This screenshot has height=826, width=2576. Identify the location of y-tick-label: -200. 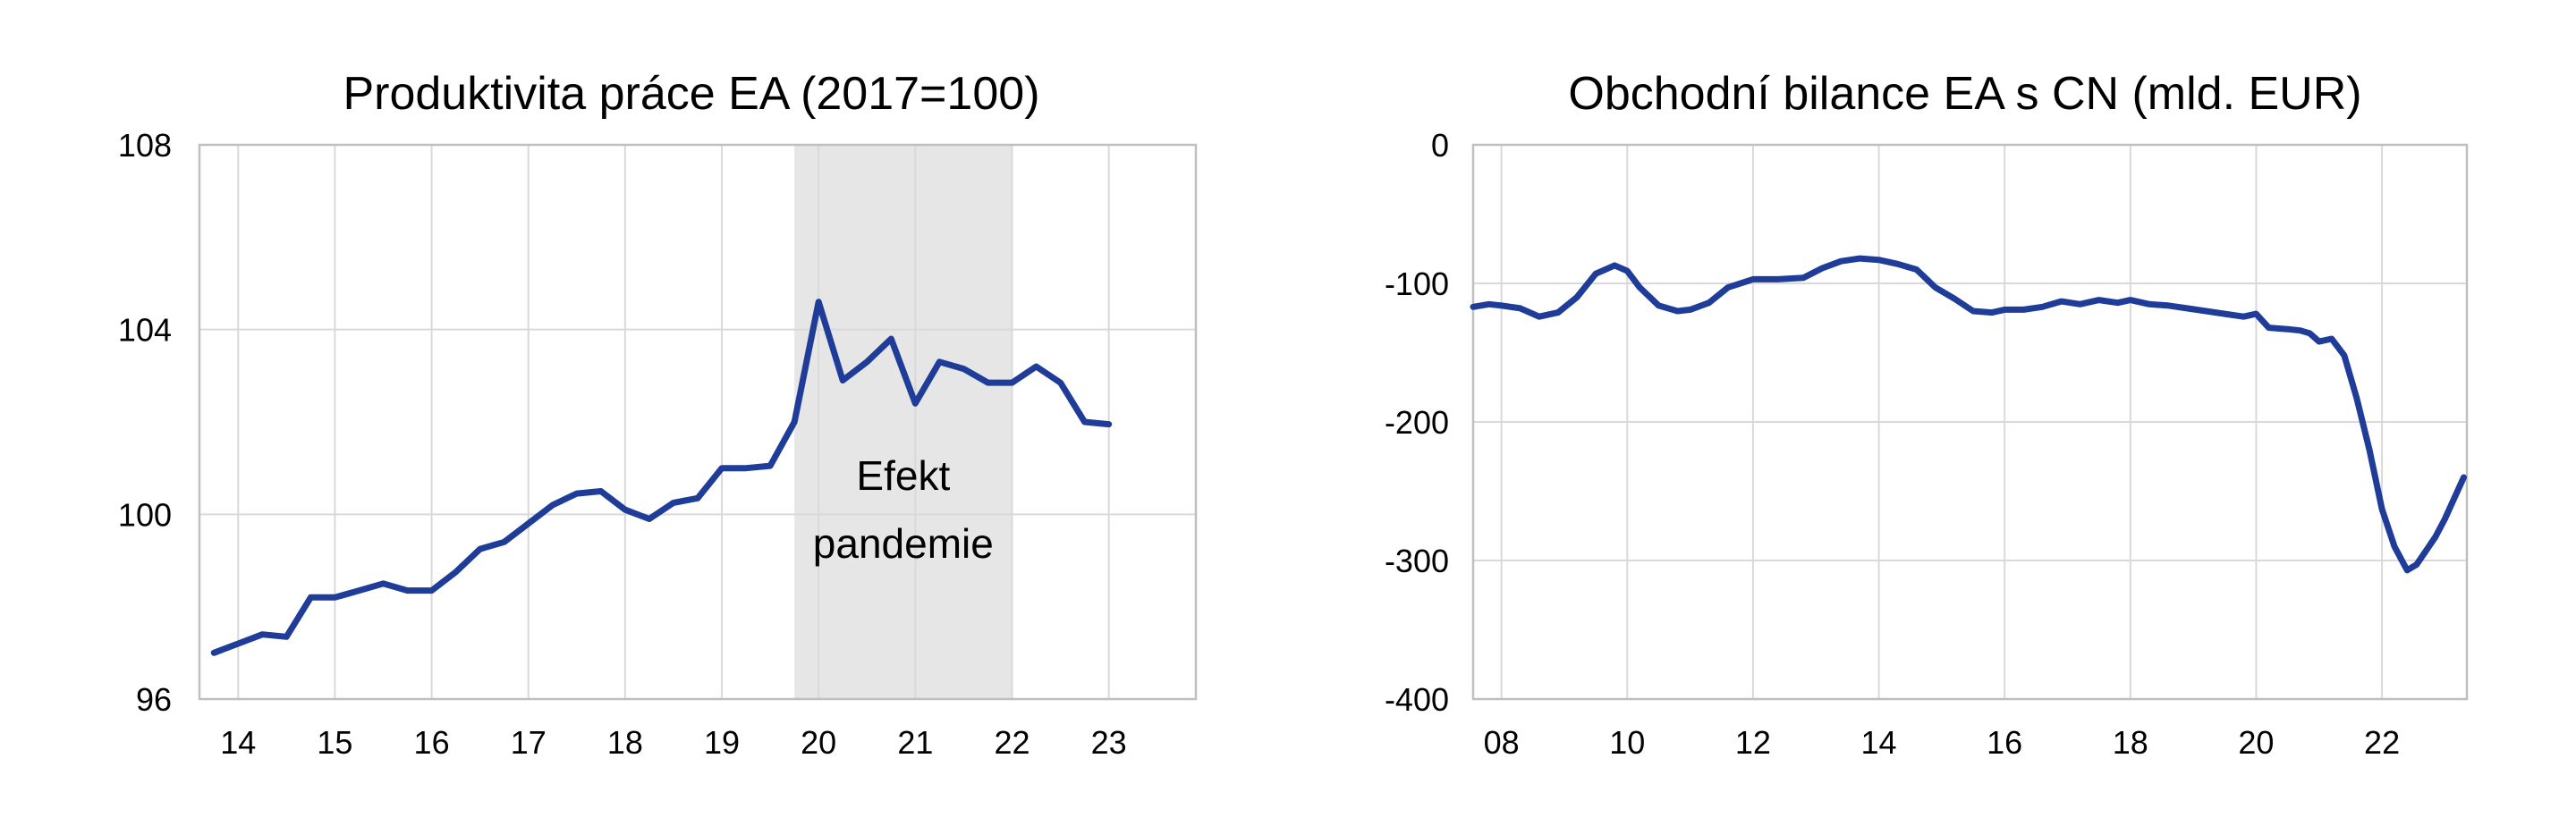
(1417, 422).